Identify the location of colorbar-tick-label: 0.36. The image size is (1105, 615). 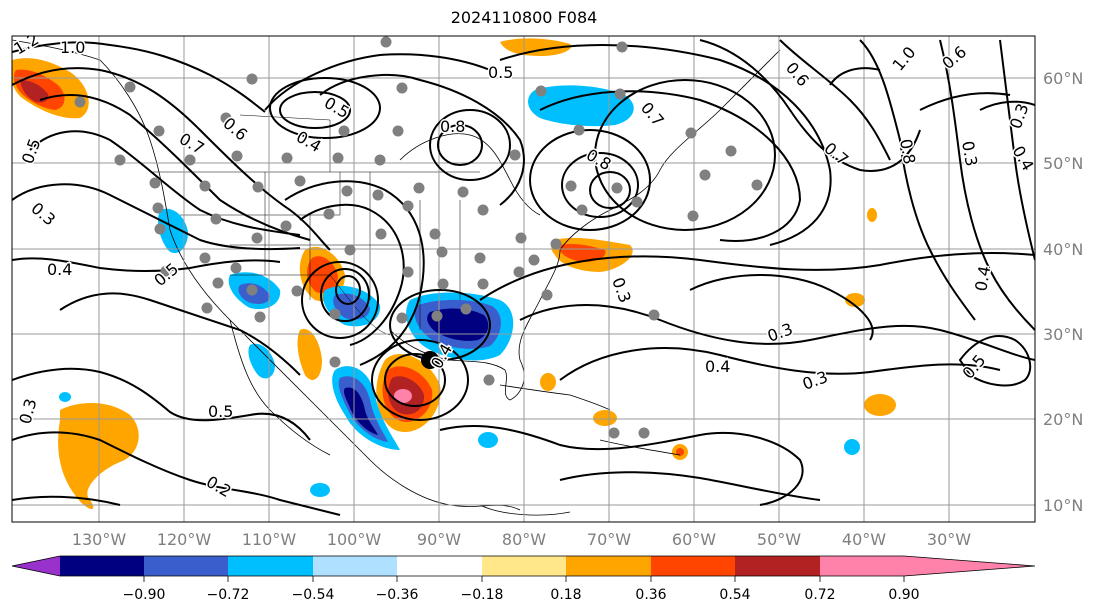
(650, 595).